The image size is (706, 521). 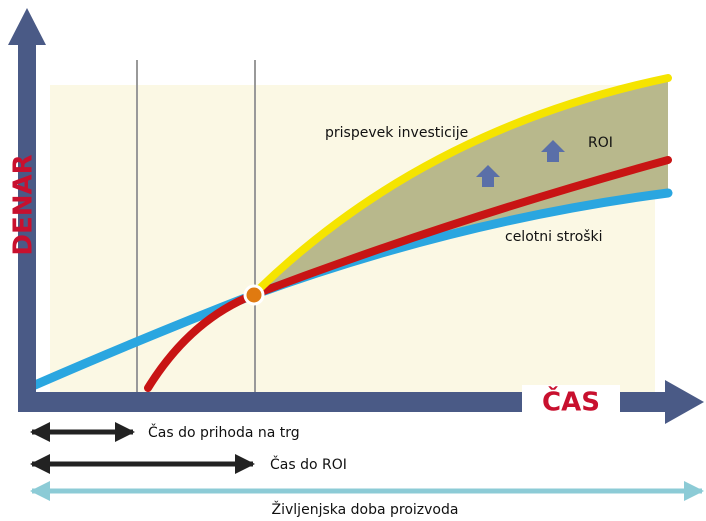 What do you see at coordinates (24, 204) in the screenshot?
I see `y-axis-label: DENAR` at bounding box center [24, 204].